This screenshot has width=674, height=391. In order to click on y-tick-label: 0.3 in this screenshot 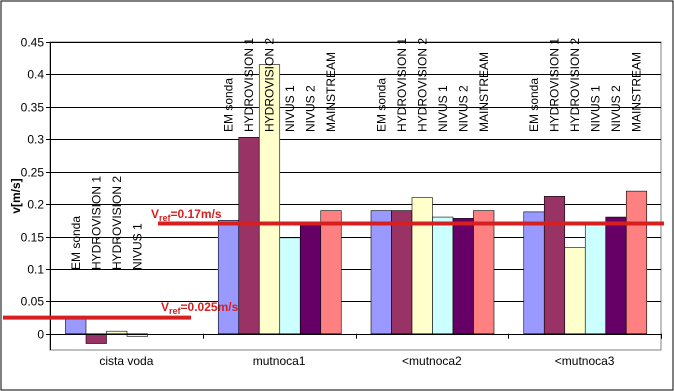, I will do `click(35, 140)`.